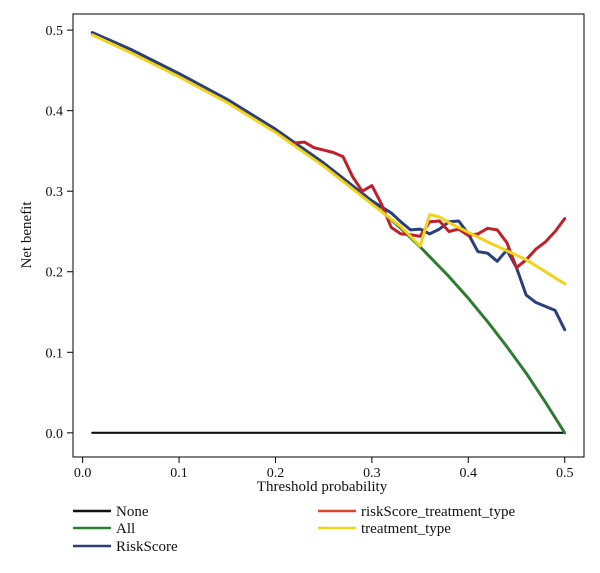 The image size is (600, 573). What do you see at coordinates (132, 512) in the screenshot?
I see `legend-label: None` at bounding box center [132, 512].